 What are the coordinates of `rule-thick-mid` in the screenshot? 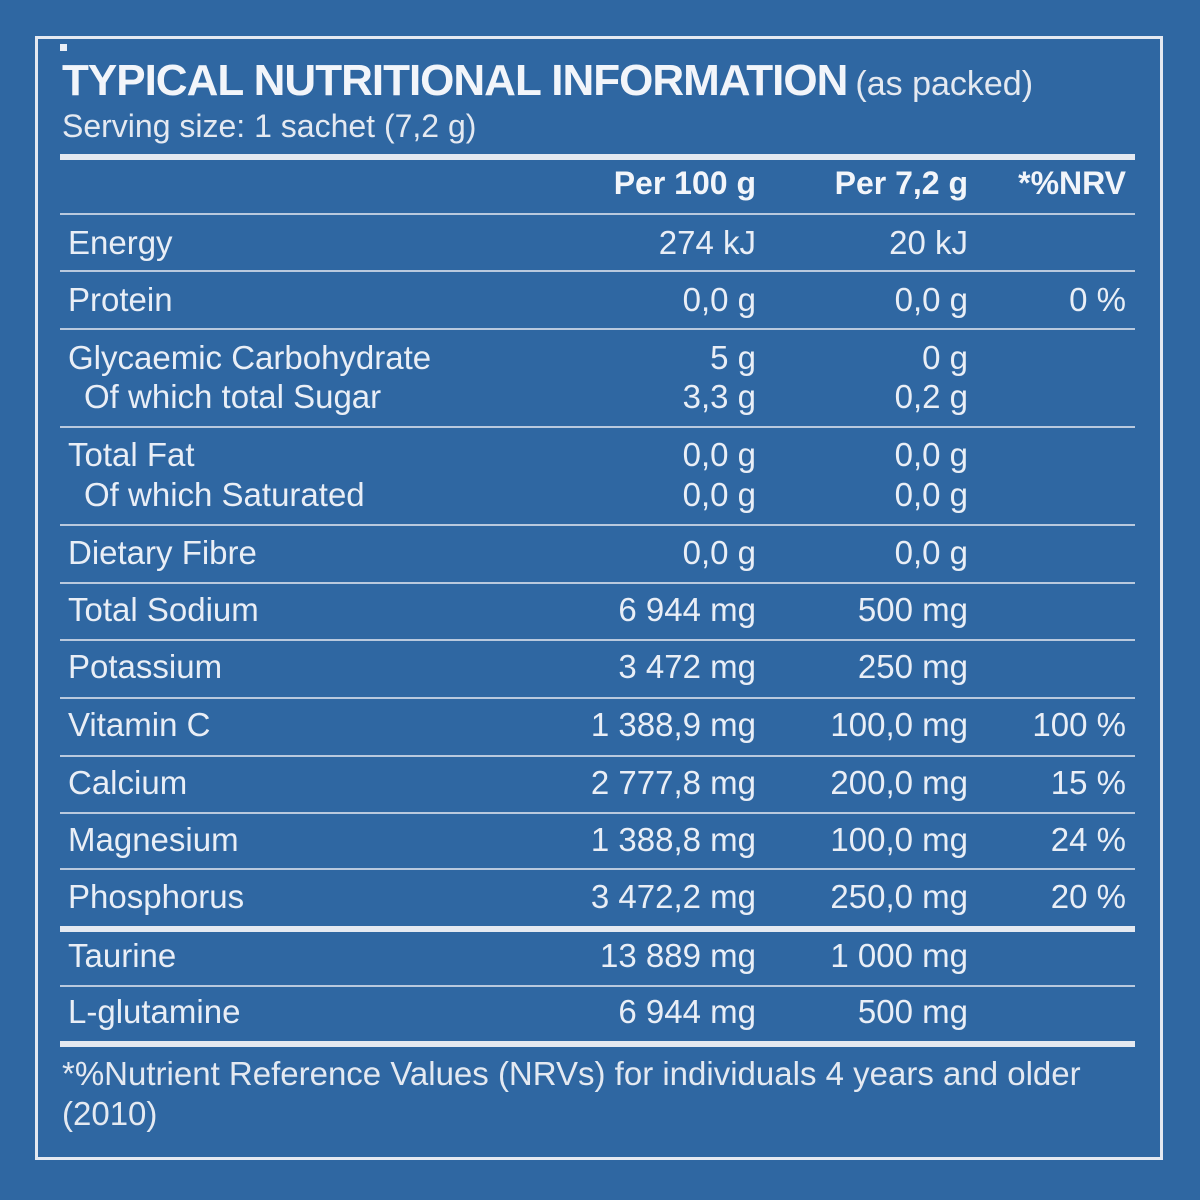 It's located at (597, 929).